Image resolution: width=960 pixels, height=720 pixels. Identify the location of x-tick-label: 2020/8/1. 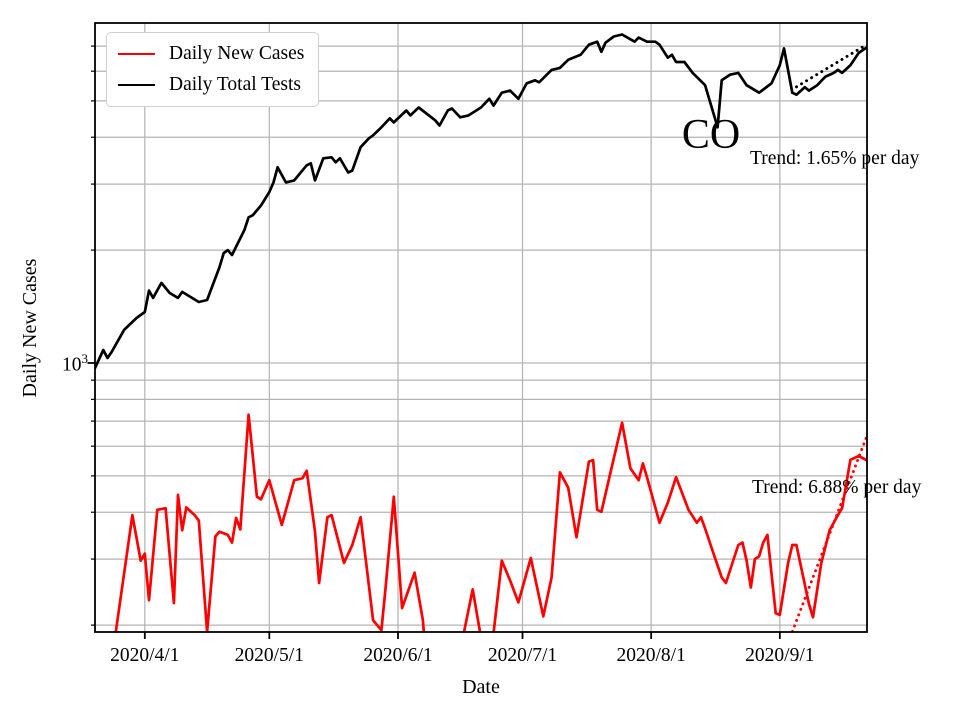
(651, 655).